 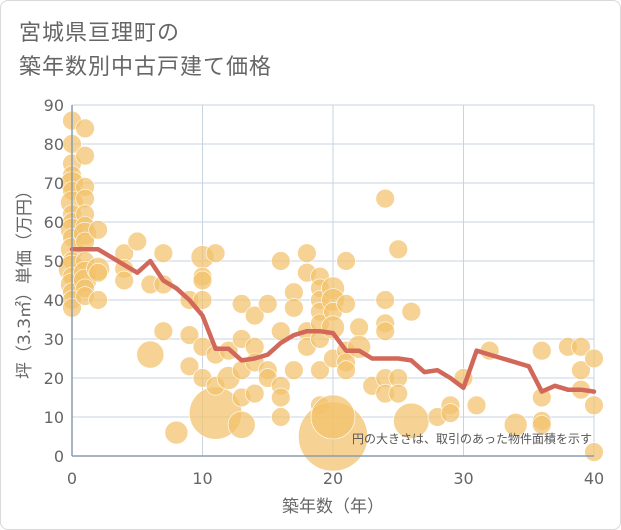 What do you see at coordinates (54, 339) in the screenshot?
I see `y-tick-label: 30` at bounding box center [54, 339].